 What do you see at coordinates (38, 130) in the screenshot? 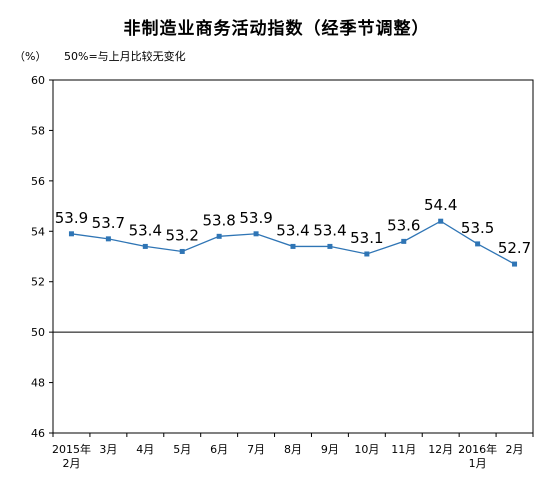
I see `y-tick-label: 58` at bounding box center [38, 130].